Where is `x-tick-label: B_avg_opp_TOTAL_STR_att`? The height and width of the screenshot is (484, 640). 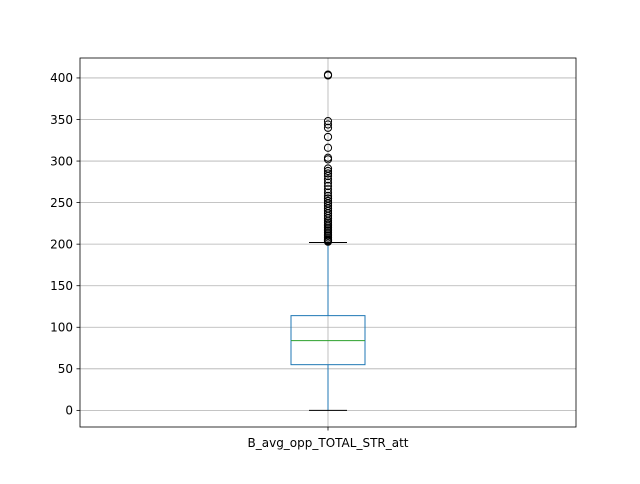 x-tick-label: B_avg_opp_TOTAL_STR_att is located at coordinates (328, 443).